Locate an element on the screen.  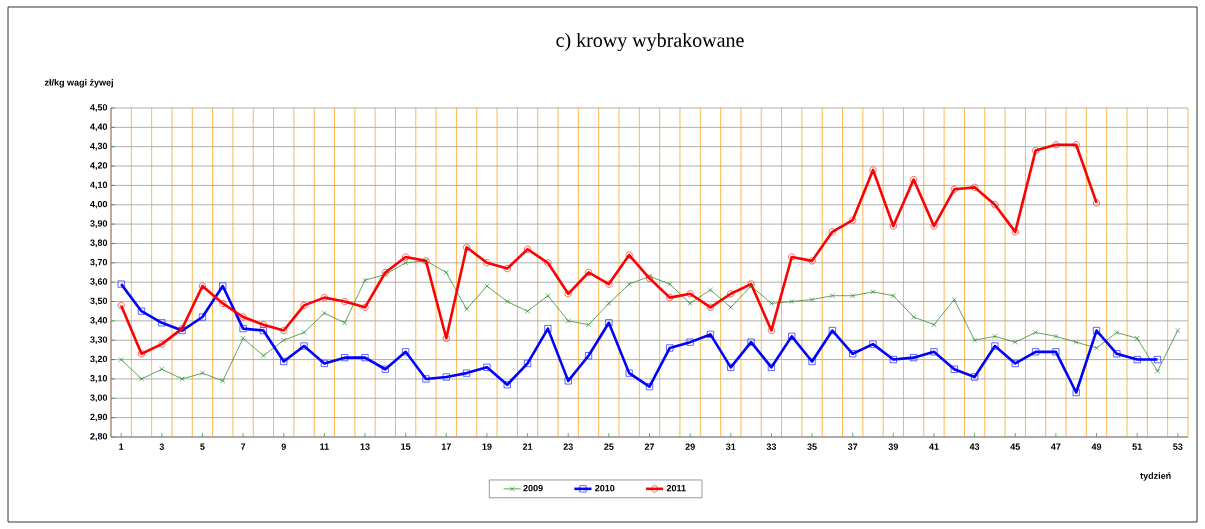
chart-title: c) krowy wybrakowane is located at coordinates (650, 42).